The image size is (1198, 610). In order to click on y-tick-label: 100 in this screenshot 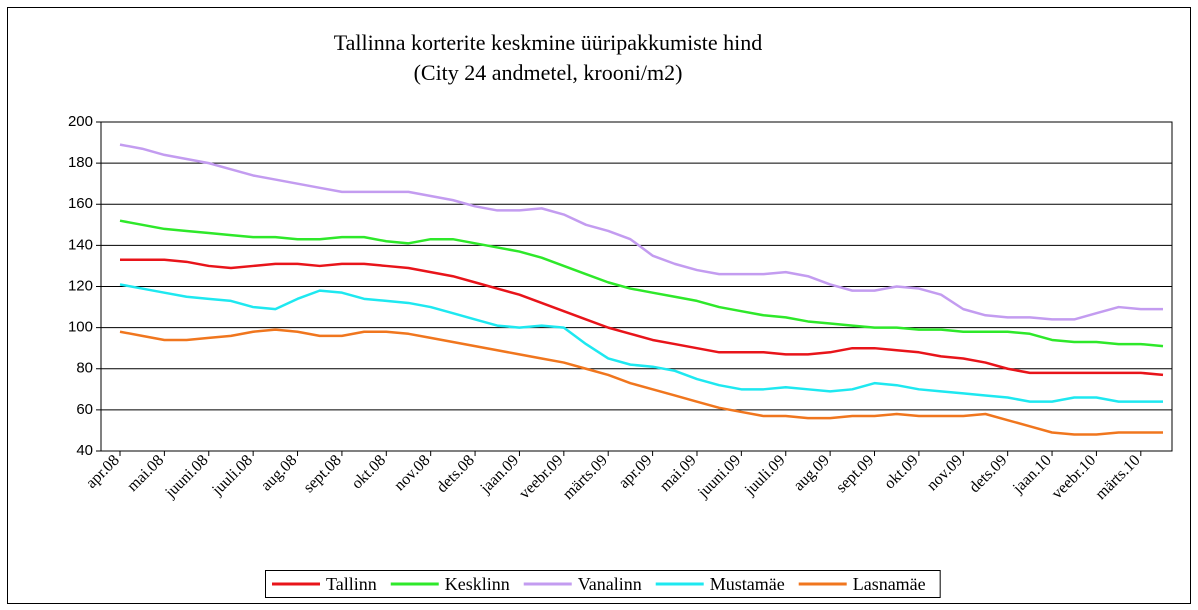, I will do `click(80, 327)`.